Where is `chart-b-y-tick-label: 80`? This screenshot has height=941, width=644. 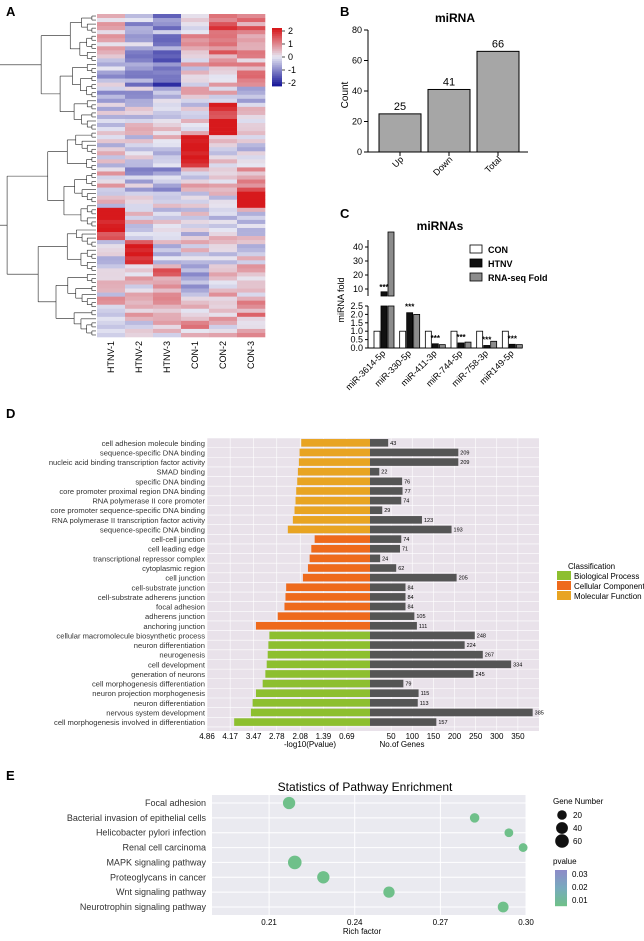
chart-b-y-tick-label: 80 is located at coordinates (357, 30).